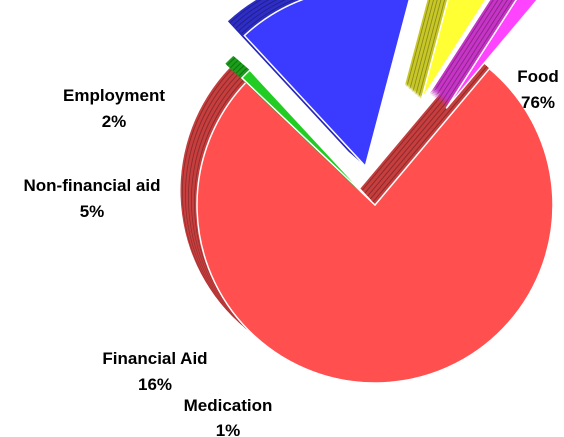 The width and height of the screenshot is (564, 437). I want to click on slice-medication, so click(298, 128).